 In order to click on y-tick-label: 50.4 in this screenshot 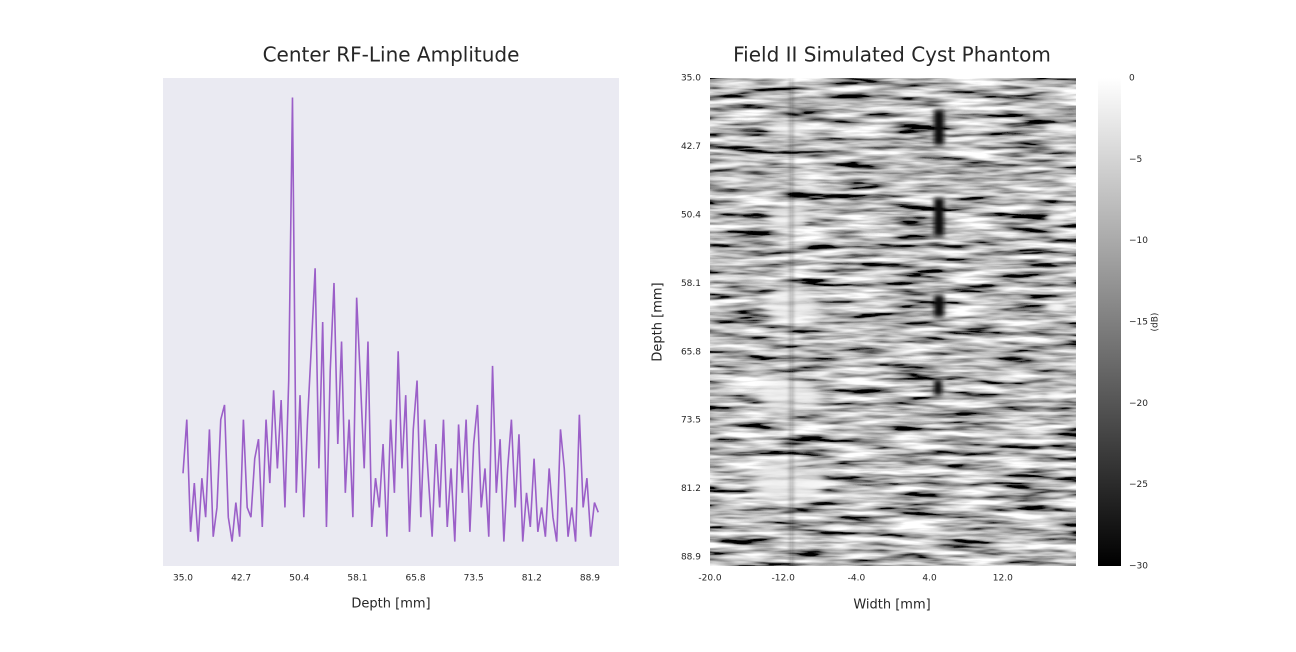, I will do `click(691, 215)`.